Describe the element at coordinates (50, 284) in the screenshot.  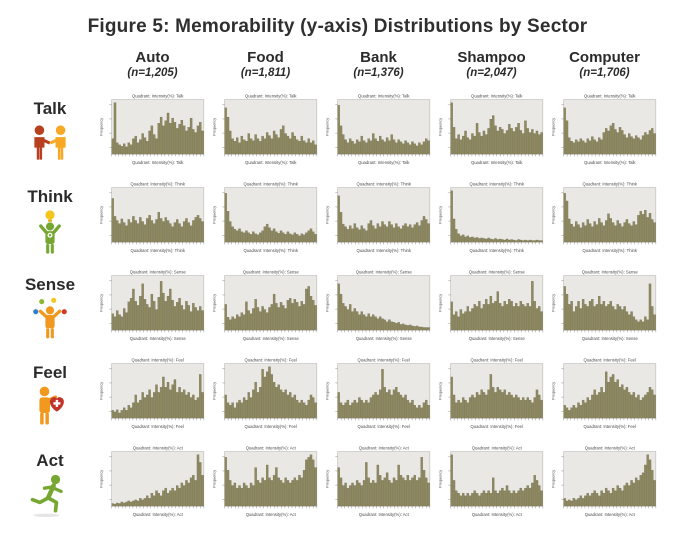
I see `quadrant-name: Sense` at that location.